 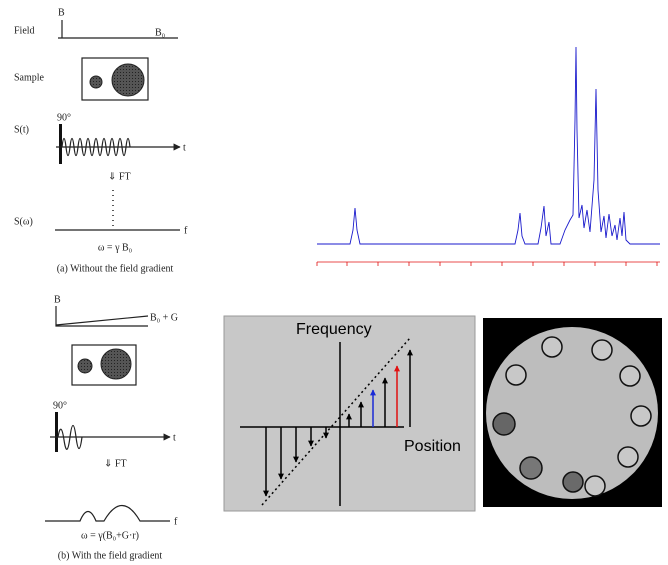 I want to click on gradient-line, so click(x=336, y=421).